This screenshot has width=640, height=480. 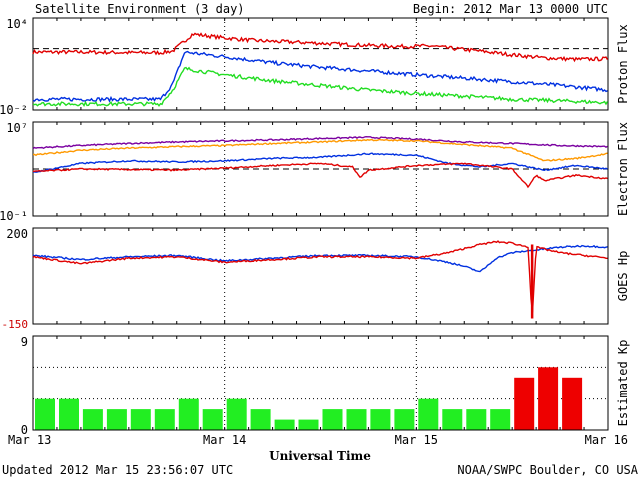 I want to click on x-tick-label: Mar 13, so click(x=29, y=440).